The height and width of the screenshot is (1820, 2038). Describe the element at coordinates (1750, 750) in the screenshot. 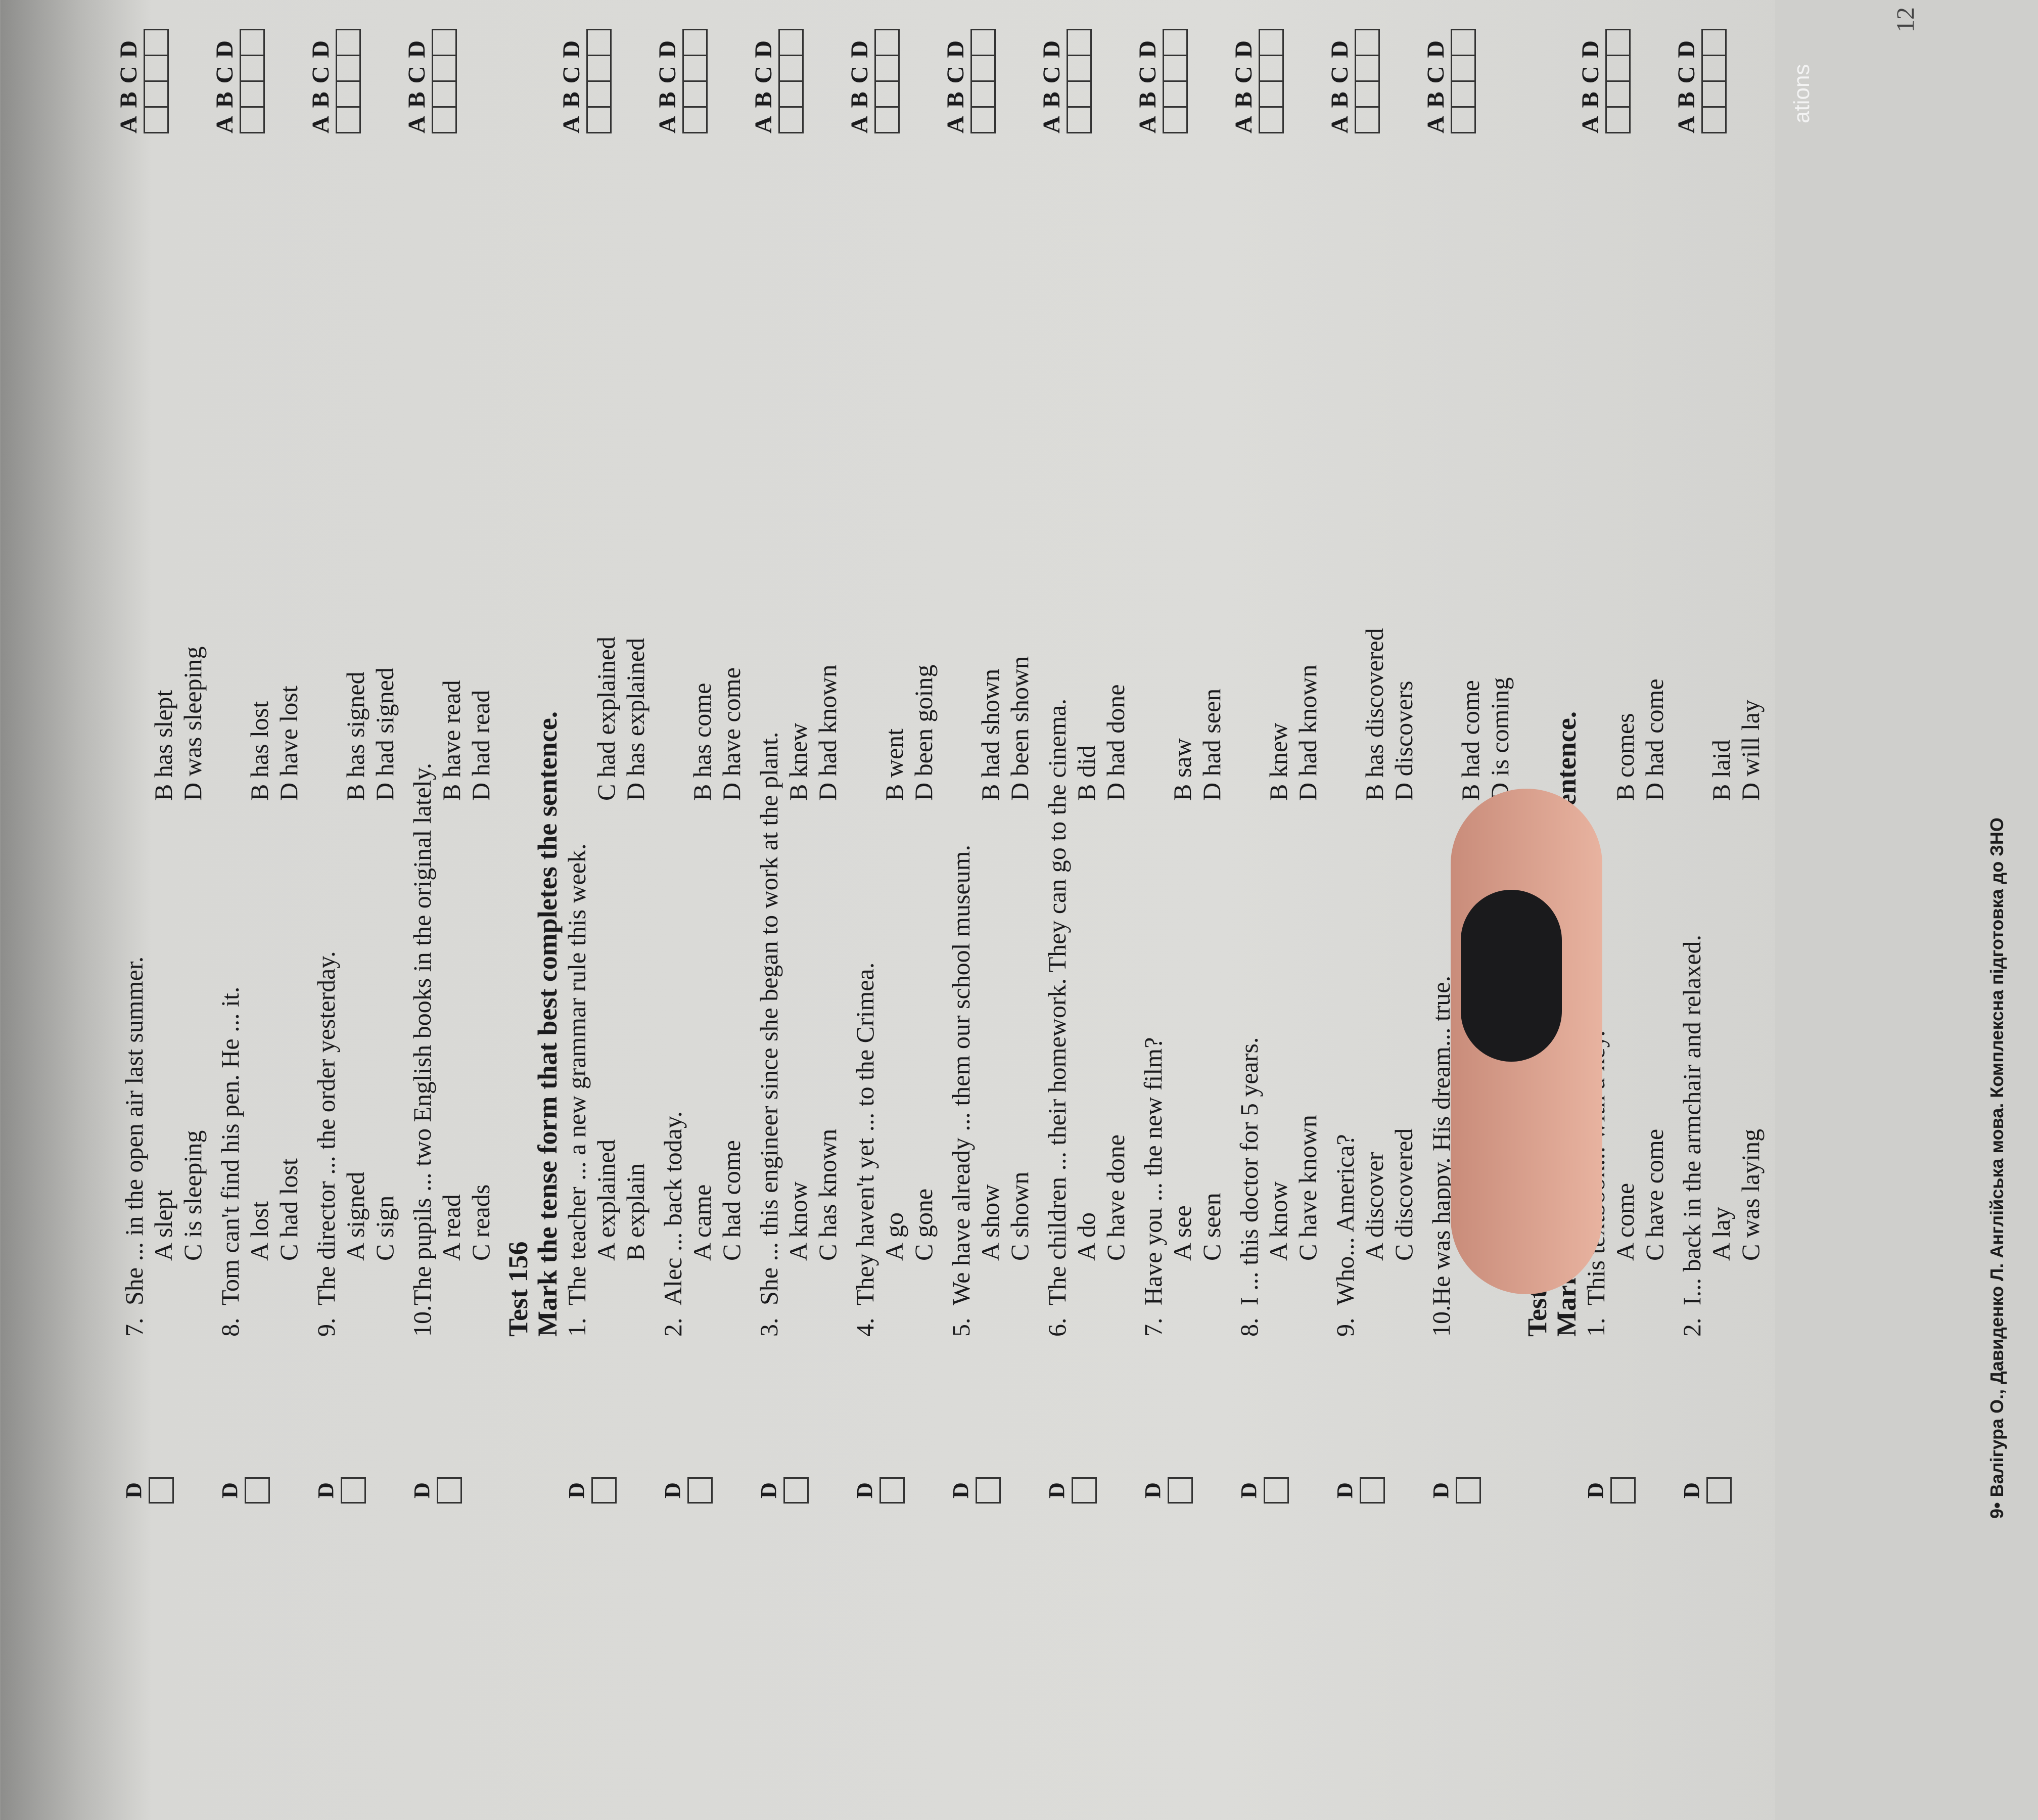

I see `option: D will lay` at that location.